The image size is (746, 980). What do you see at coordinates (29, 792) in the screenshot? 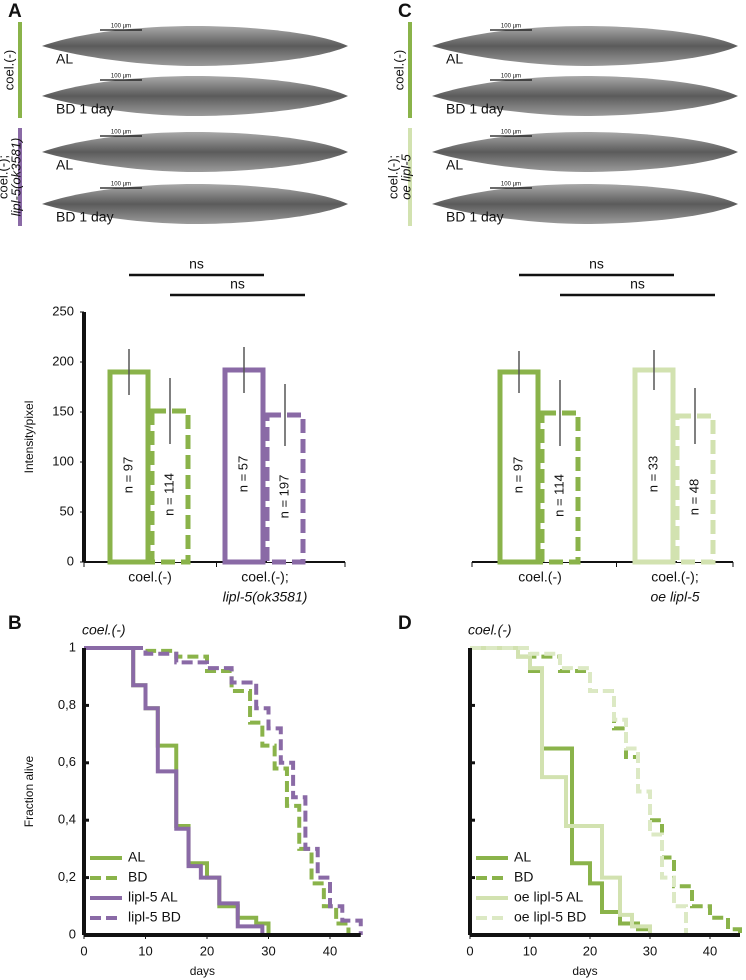
I see `y-axis-label: Fraction alive` at bounding box center [29, 792].